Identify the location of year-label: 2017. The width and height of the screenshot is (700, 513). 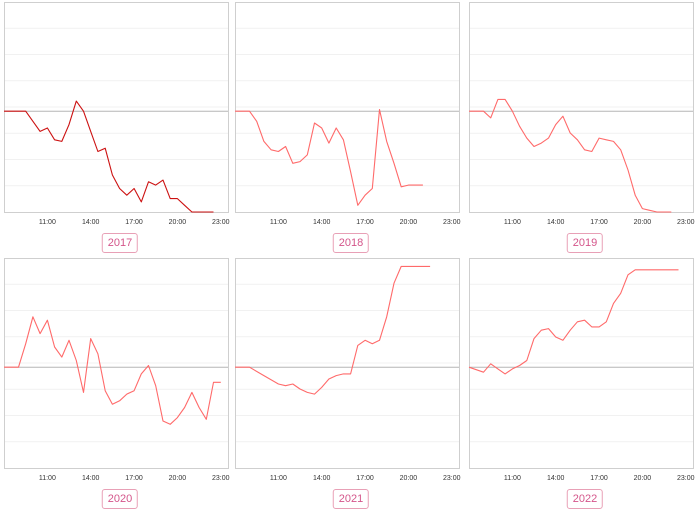
(120, 243).